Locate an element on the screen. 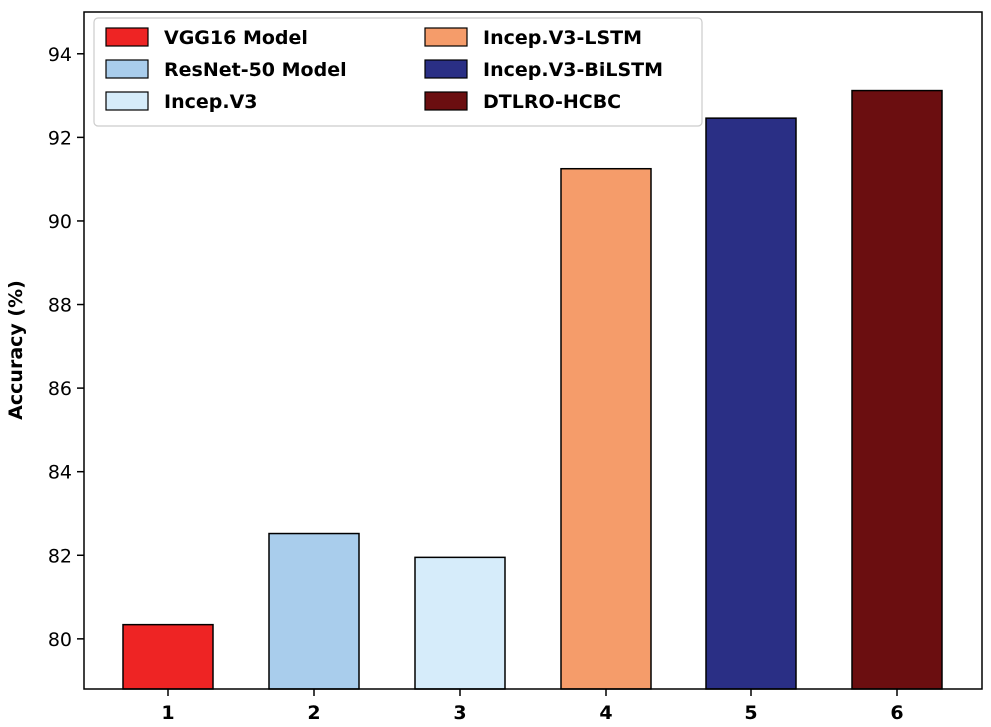  legend-label: DTLRO-HCBC is located at coordinates (552, 102).